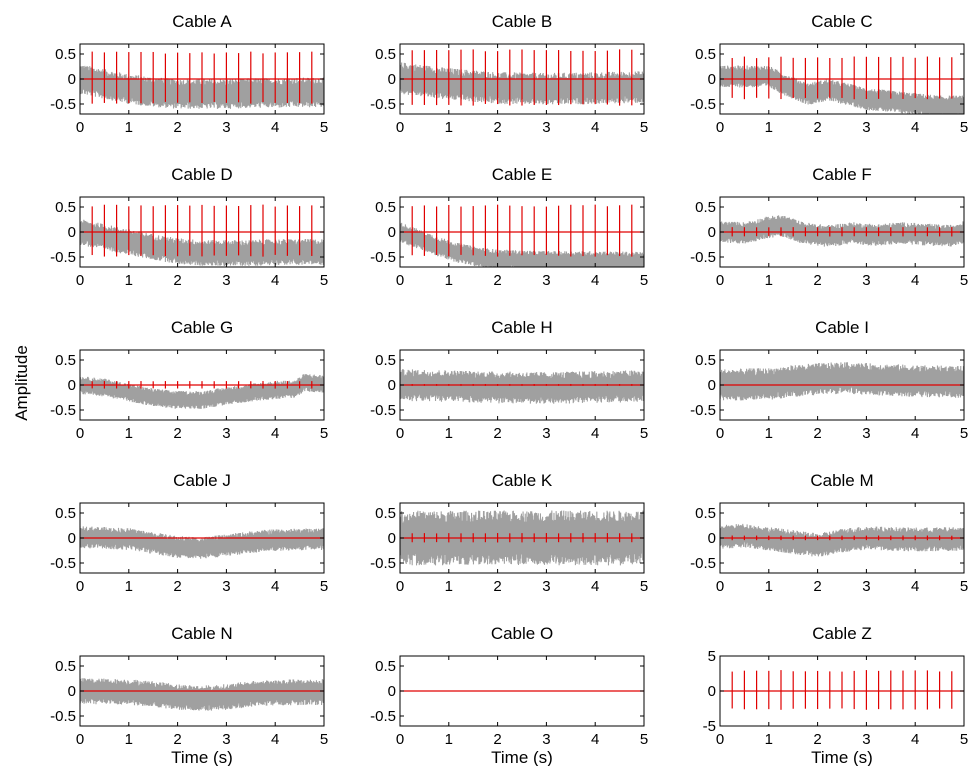  Describe the element at coordinates (712, 656) in the screenshot. I see `y-tick-label: 5` at that location.